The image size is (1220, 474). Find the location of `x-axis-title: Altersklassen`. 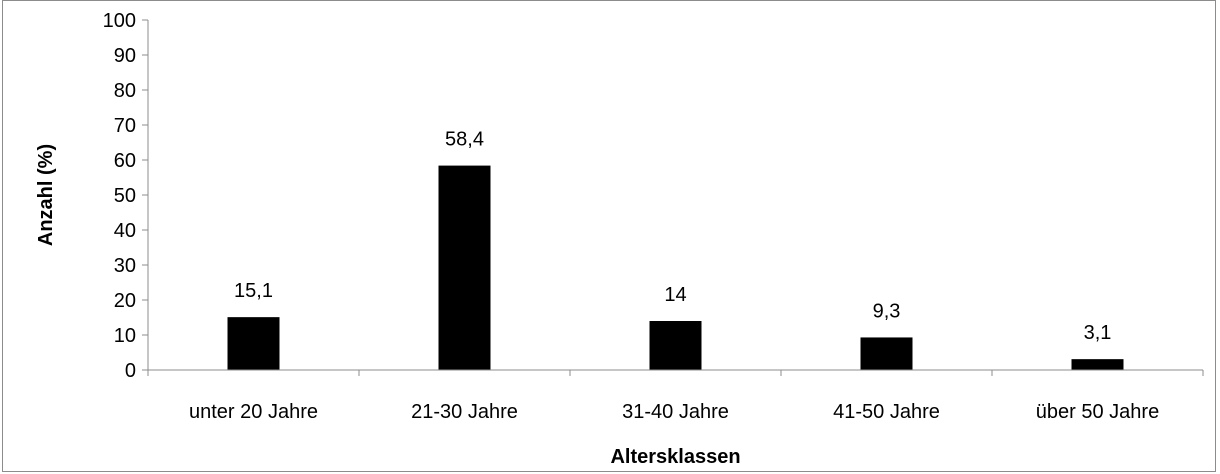

x-axis-title: Altersklassen is located at coordinates (675, 457).